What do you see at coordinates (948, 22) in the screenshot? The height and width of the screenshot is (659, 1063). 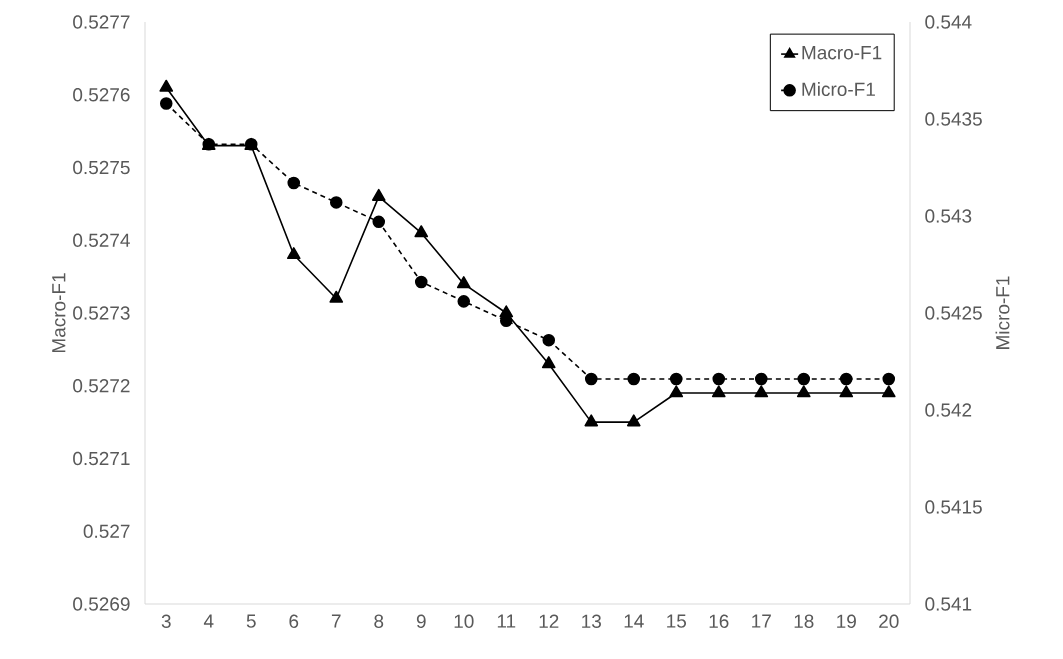 I see `y2-tick-label: 0.544` at bounding box center [948, 22].